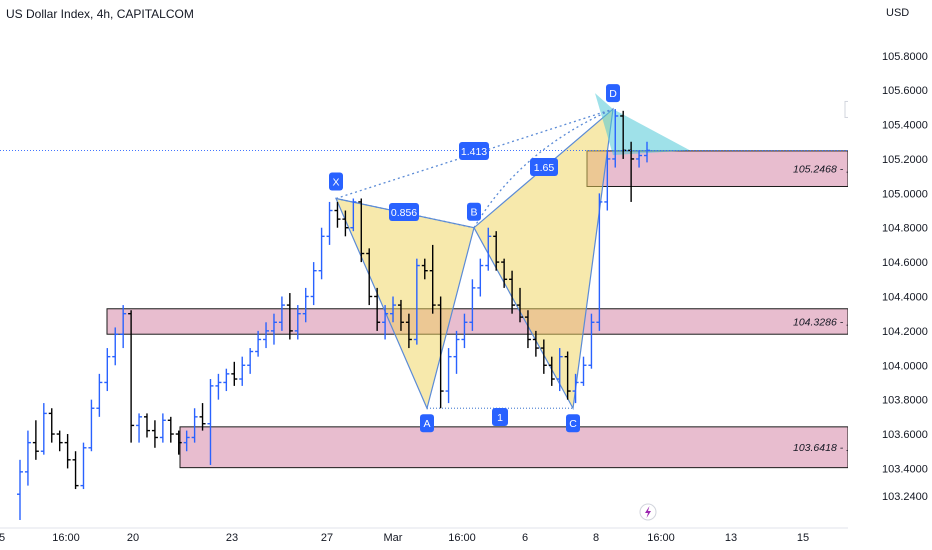  What do you see at coordinates (648, 512) in the screenshot?
I see `lightning-icon` at bounding box center [648, 512].